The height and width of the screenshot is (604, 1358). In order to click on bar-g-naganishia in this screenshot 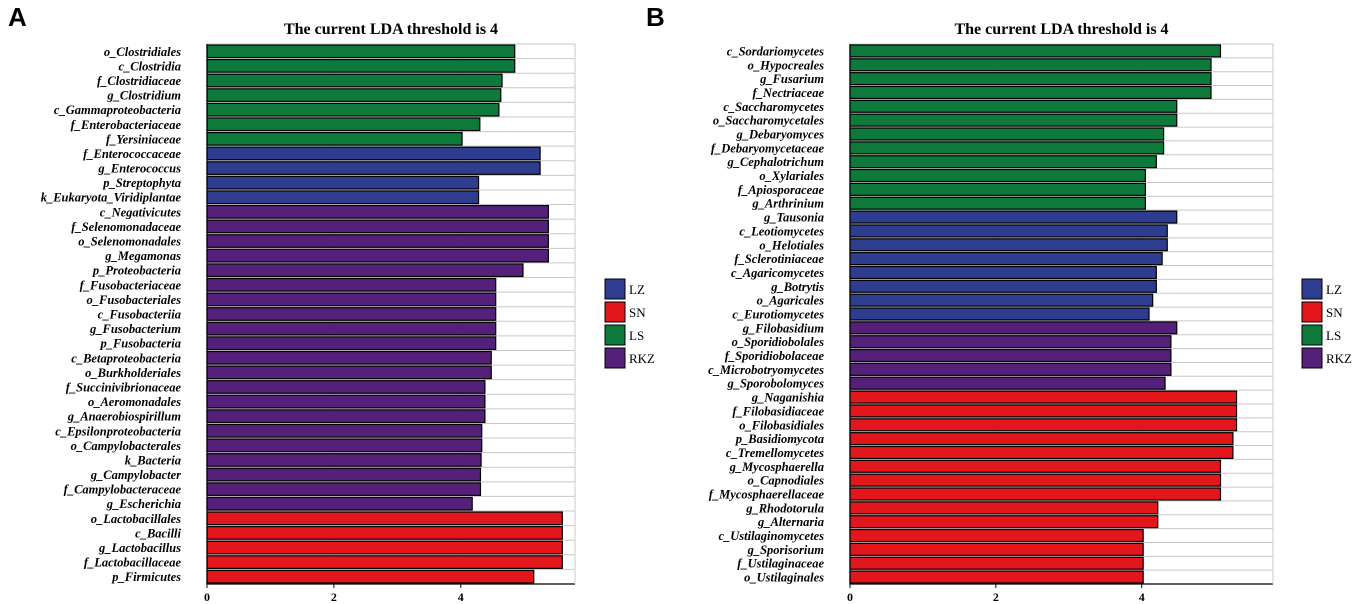, I will do `click(1043, 397)`.